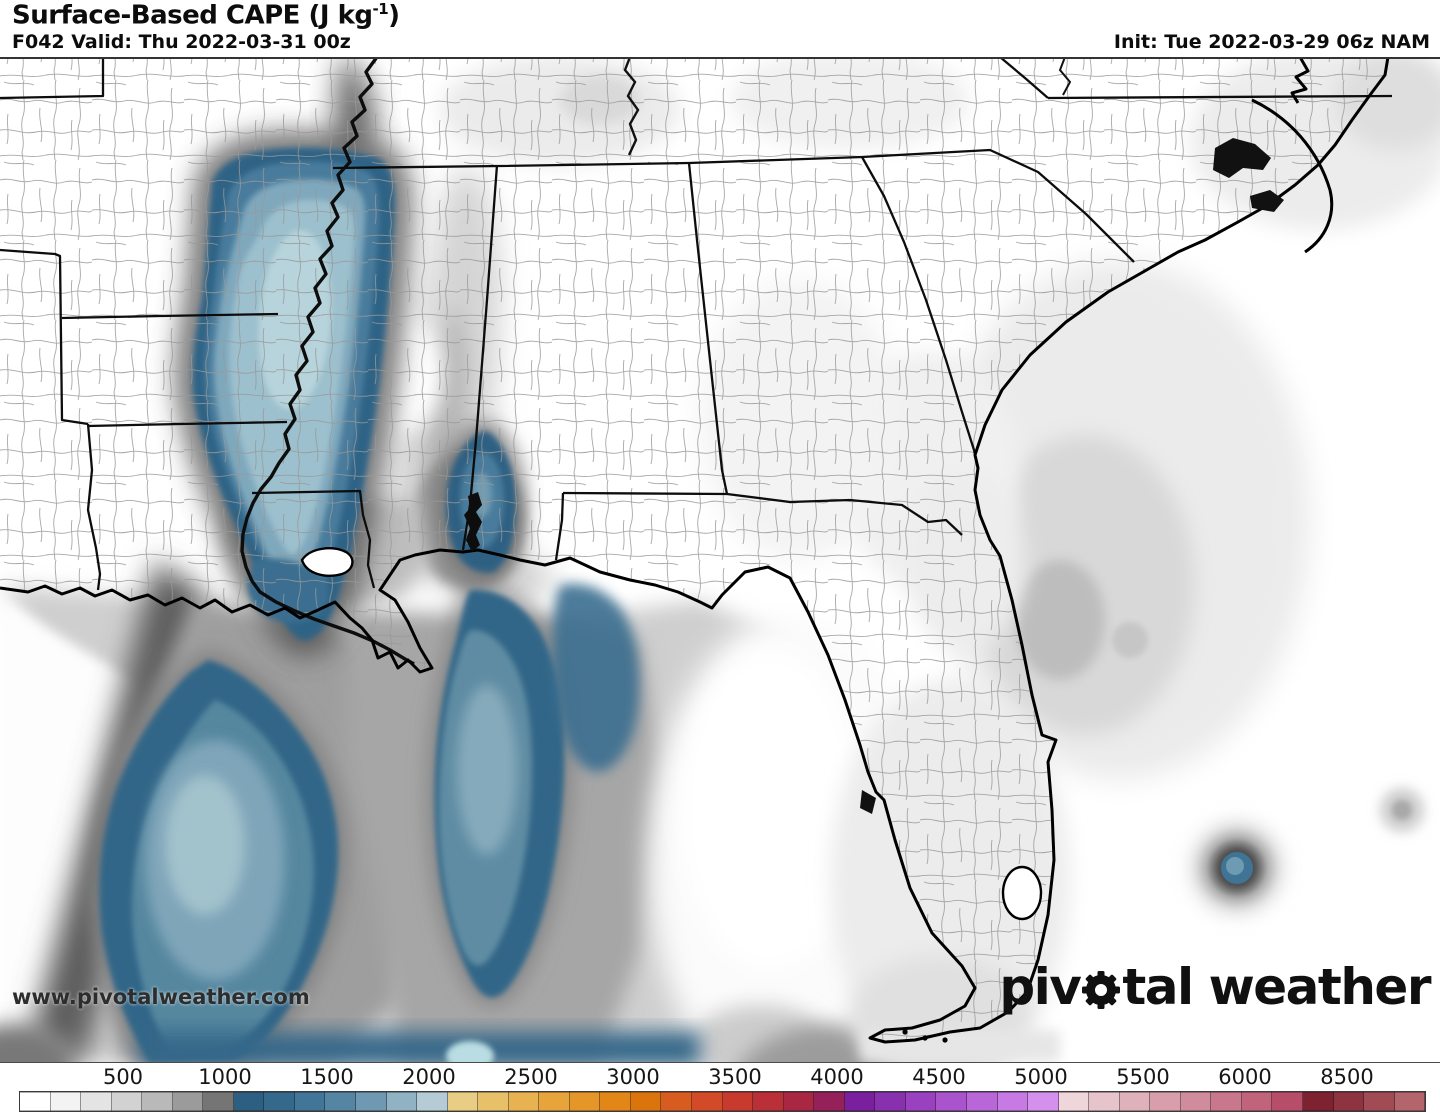  Describe the element at coordinates (1276, 987) in the screenshot. I see `brand-text-2: tal weather` at that location.